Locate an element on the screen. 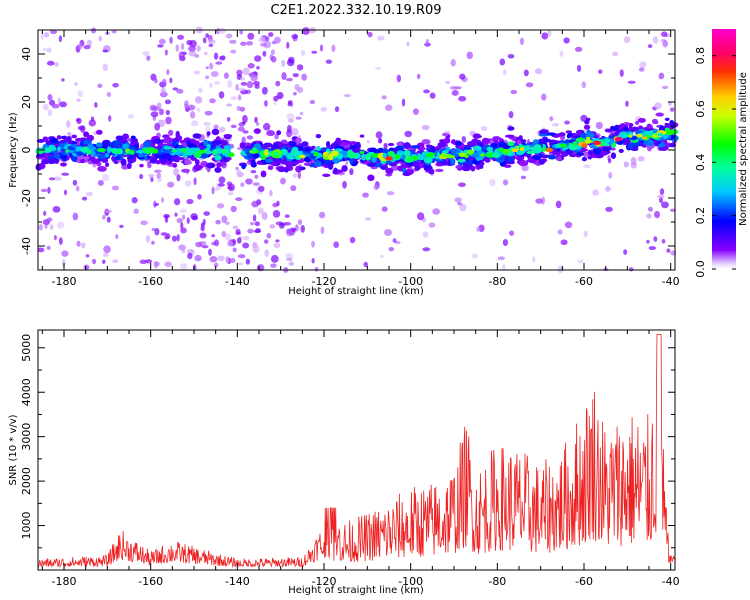  snr-x-tick-label: -60 is located at coordinates (584, 581).